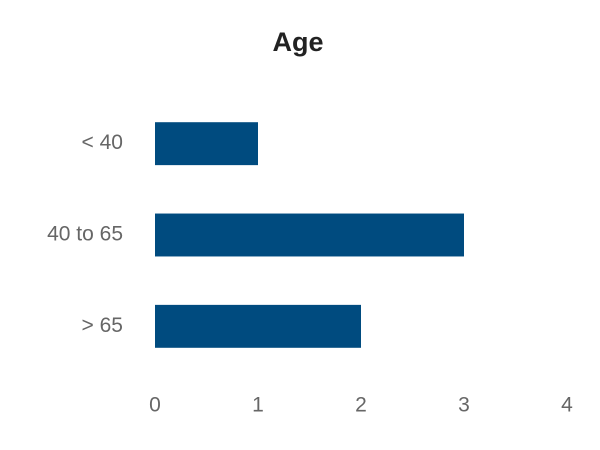  Describe the element at coordinates (258, 405) in the screenshot. I see `x-tick-label: 1` at that location.